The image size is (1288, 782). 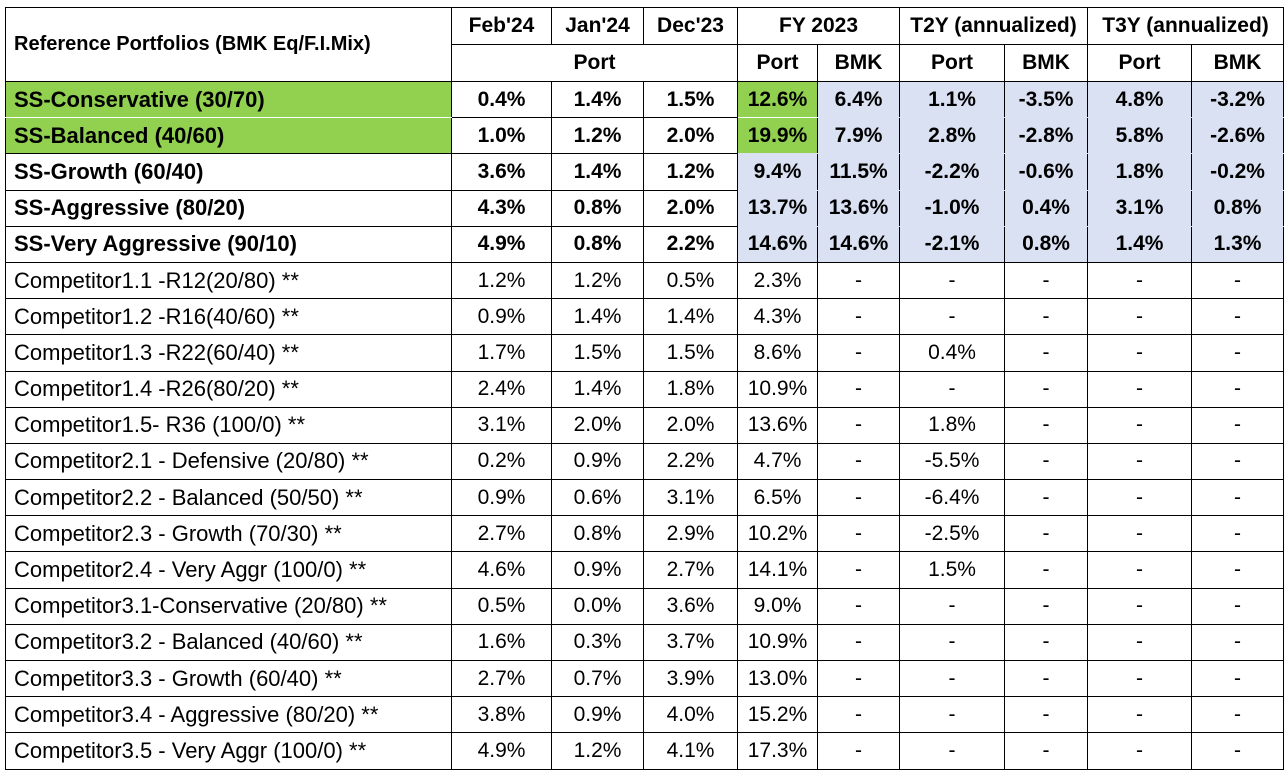 I want to click on value-cell: 14.6%, so click(x=777, y=244).